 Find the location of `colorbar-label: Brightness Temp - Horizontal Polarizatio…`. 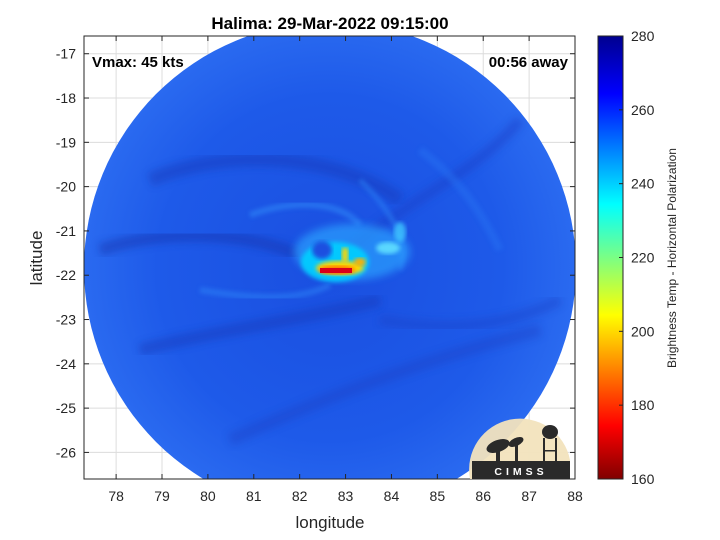

colorbar-label: Brightness Temp - Horizontal Polarizatio… is located at coordinates (672, 258).